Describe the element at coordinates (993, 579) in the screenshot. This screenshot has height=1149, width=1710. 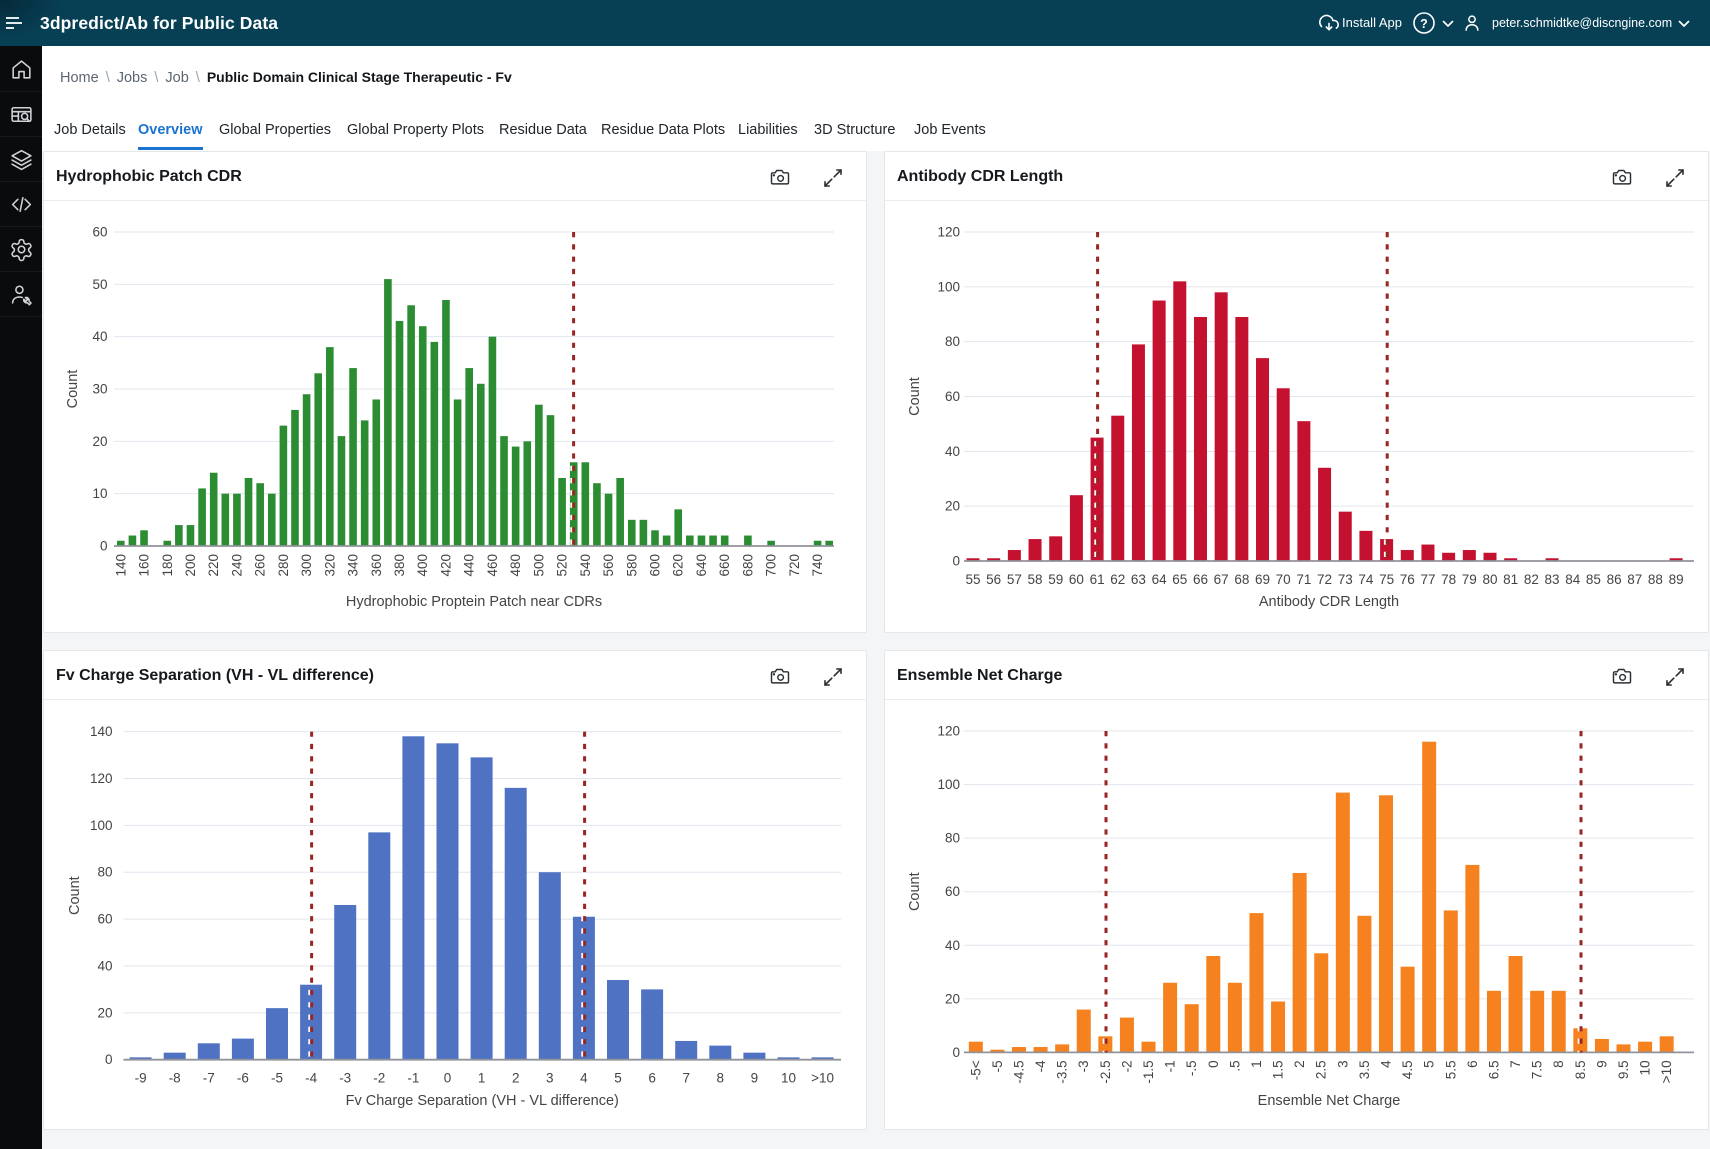
I see `svg-text: 56` at that location.